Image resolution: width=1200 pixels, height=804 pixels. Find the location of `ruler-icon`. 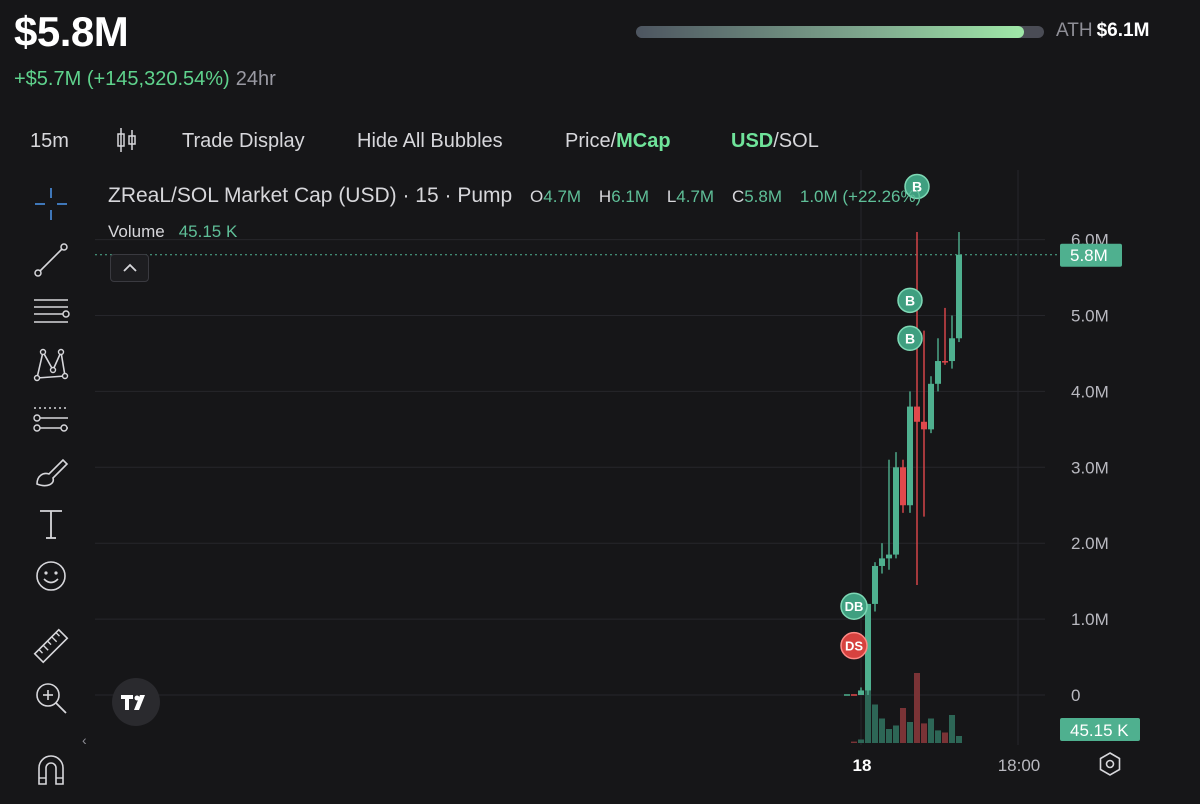

ruler-icon is located at coordinates (51, 646).